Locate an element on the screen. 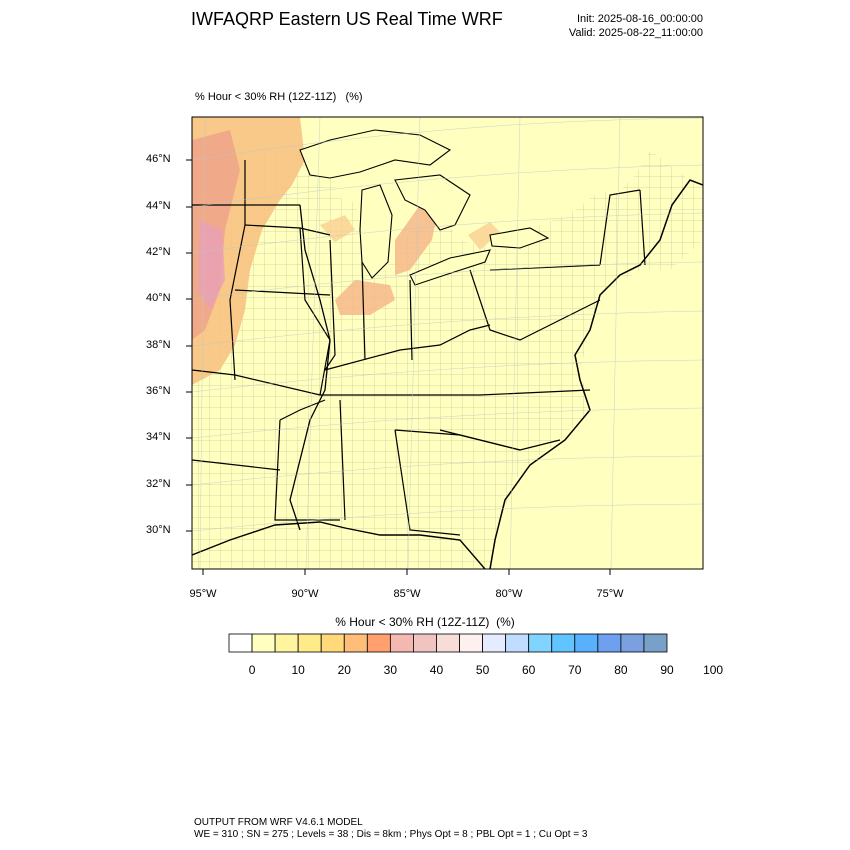  colorbar-tick-label: 10 is located at coordinates (298, 670).